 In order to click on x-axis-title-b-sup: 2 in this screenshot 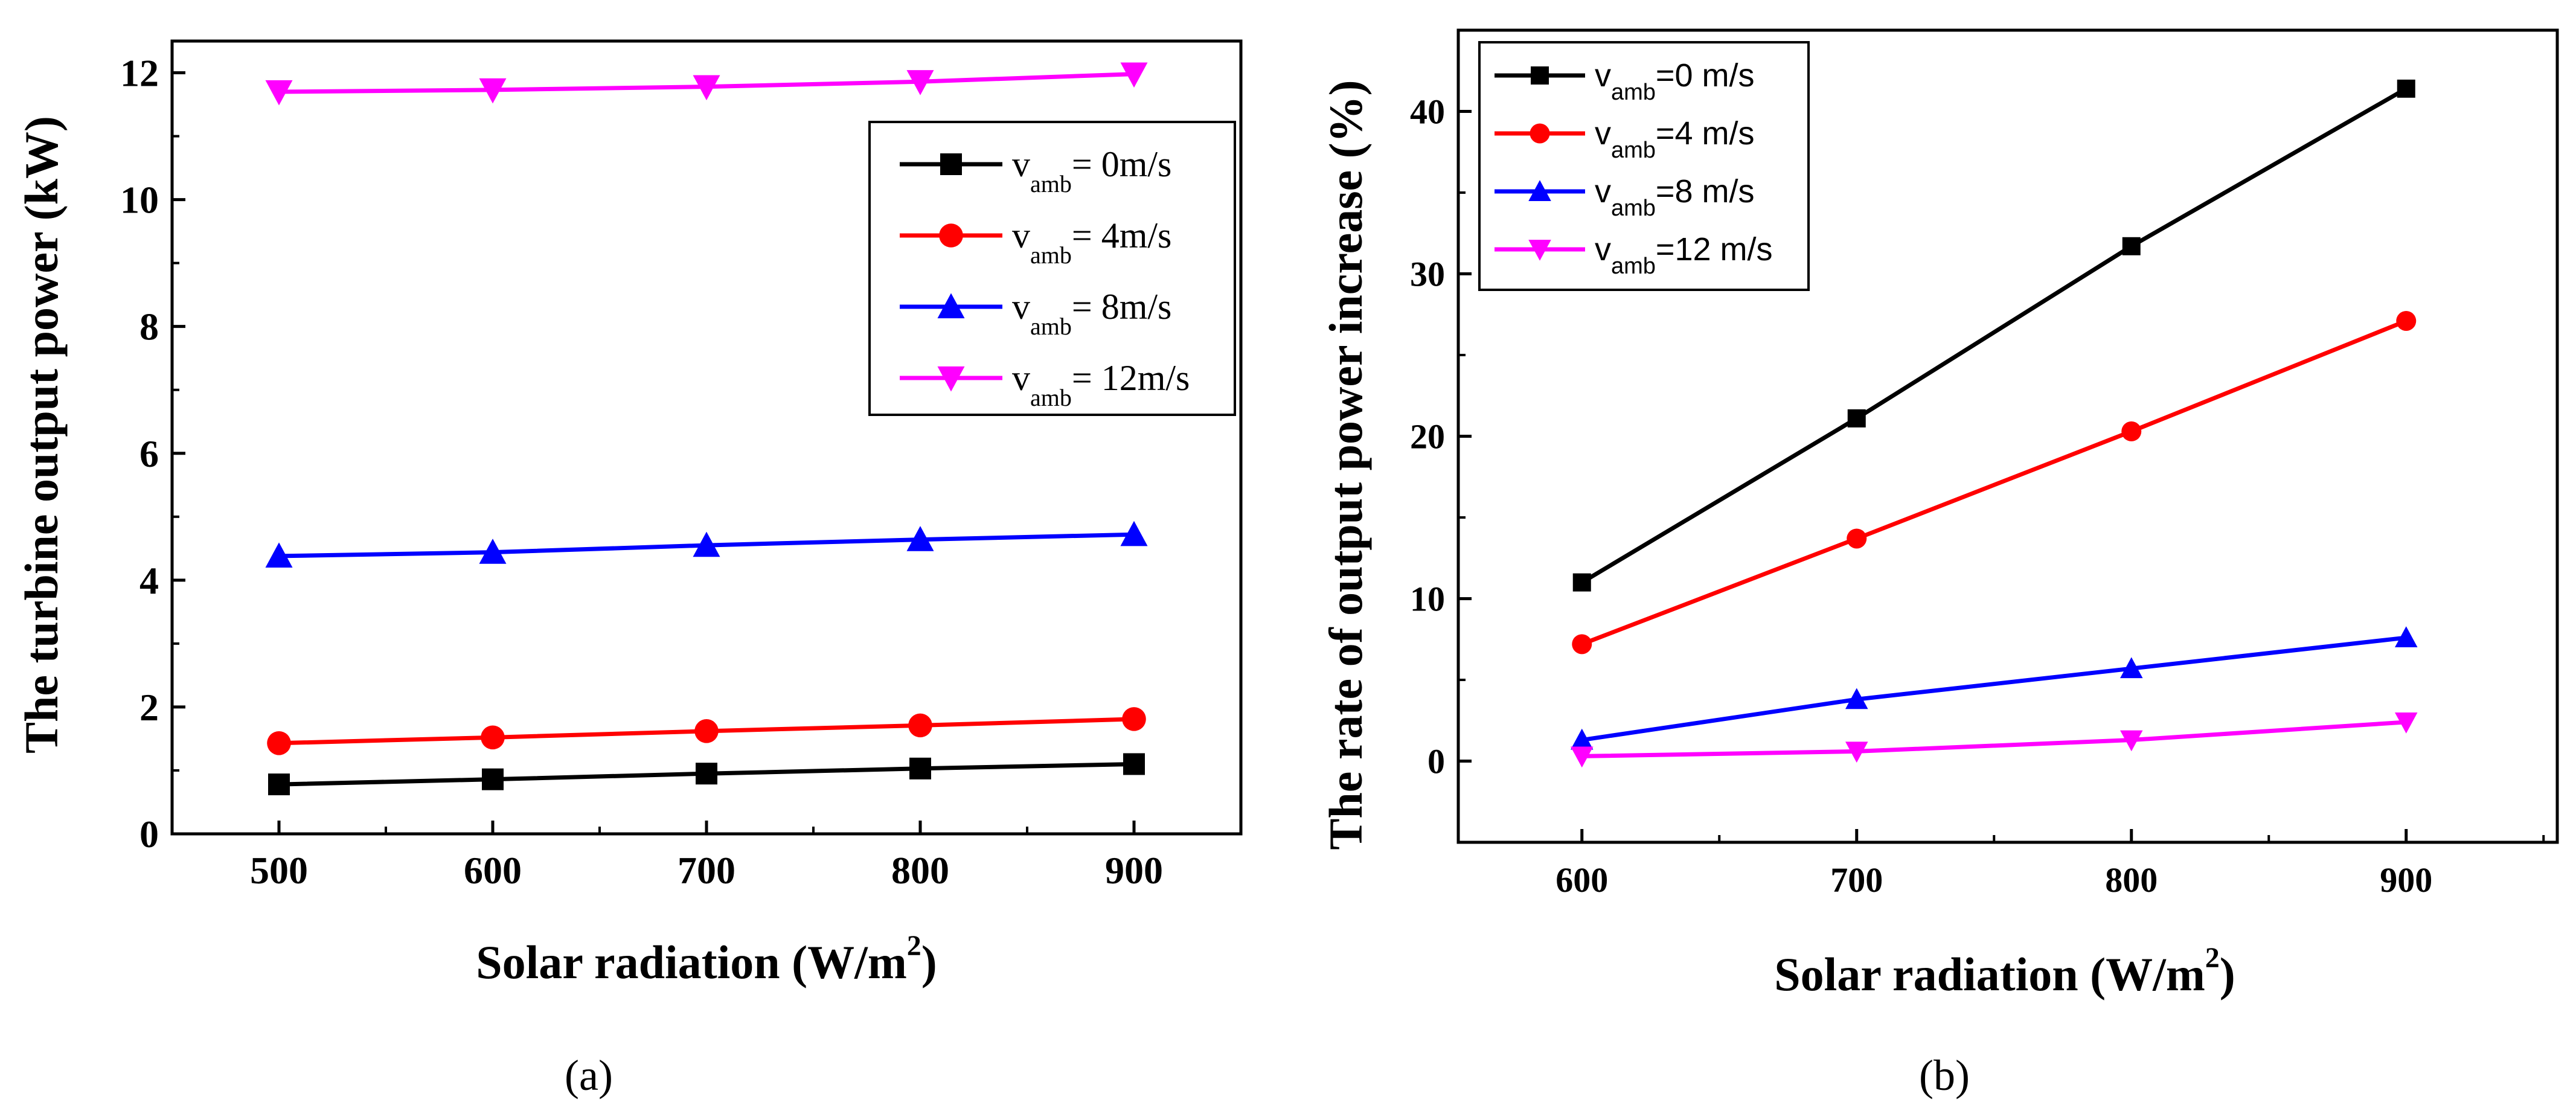, I will do `click(2212, 958)`.